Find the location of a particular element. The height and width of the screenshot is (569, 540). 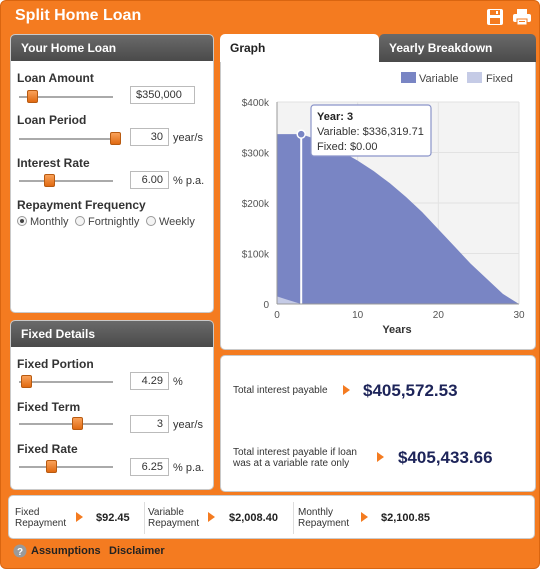

interest-rate-unit: % p.a. is located at coordinates (189, 181).